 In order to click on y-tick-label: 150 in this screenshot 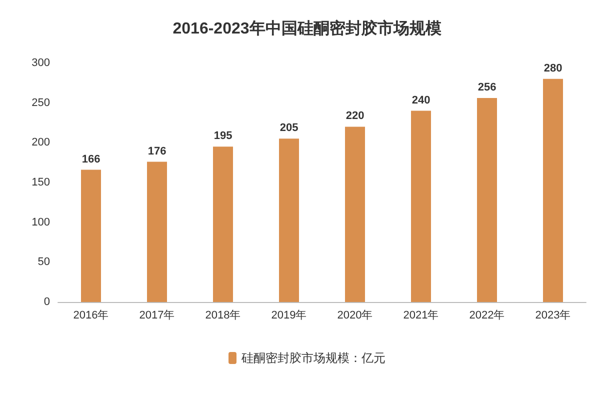, I will do `click(41, 182)`.